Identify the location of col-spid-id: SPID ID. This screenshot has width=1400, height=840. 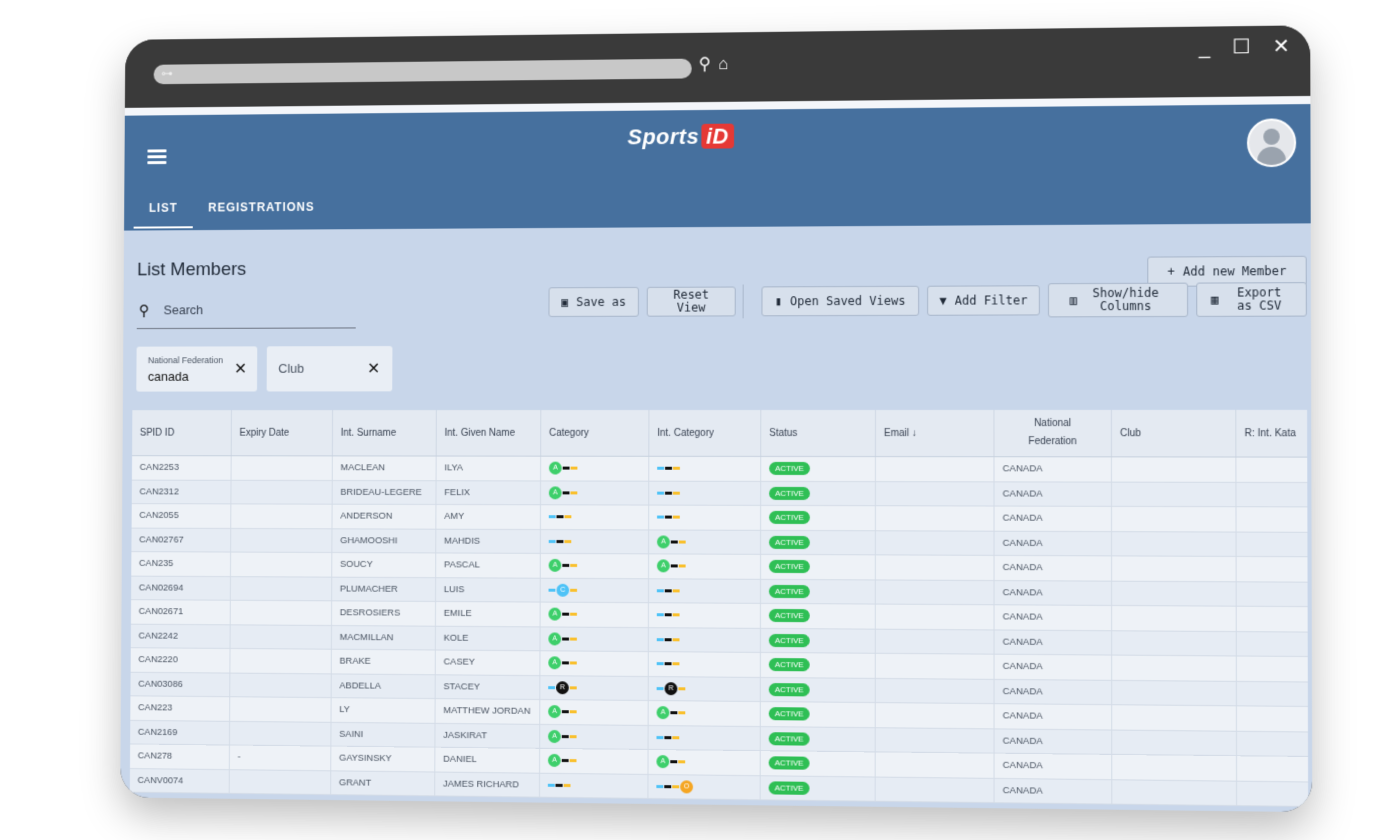
(182, 432).